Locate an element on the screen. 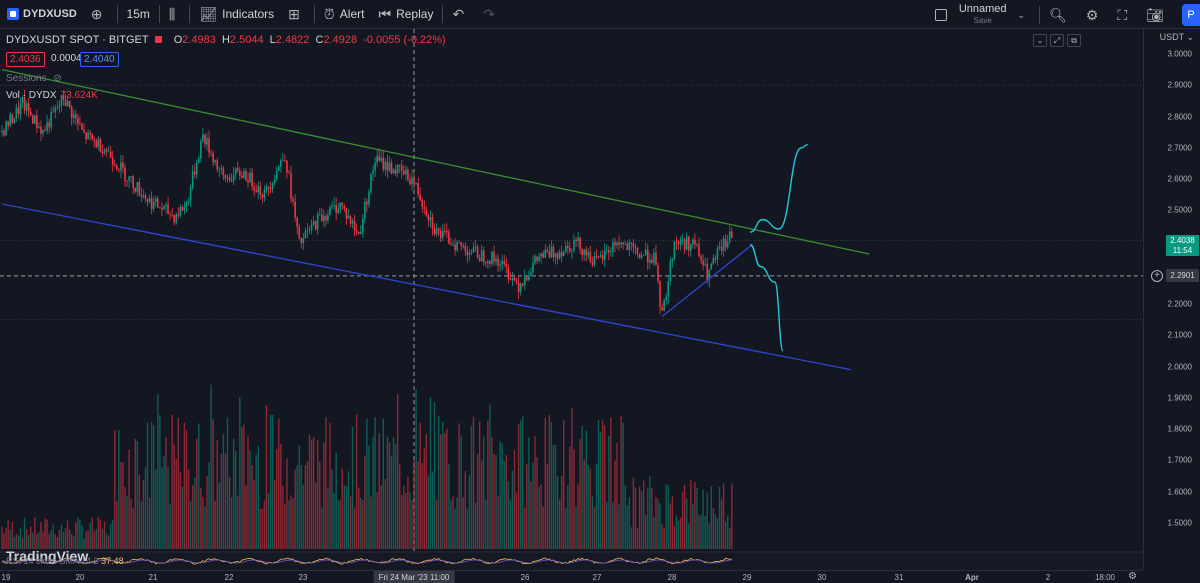 This screenshot has width=1200, height=583. time-tick-label: 21 is located at coordinates (153, 577).